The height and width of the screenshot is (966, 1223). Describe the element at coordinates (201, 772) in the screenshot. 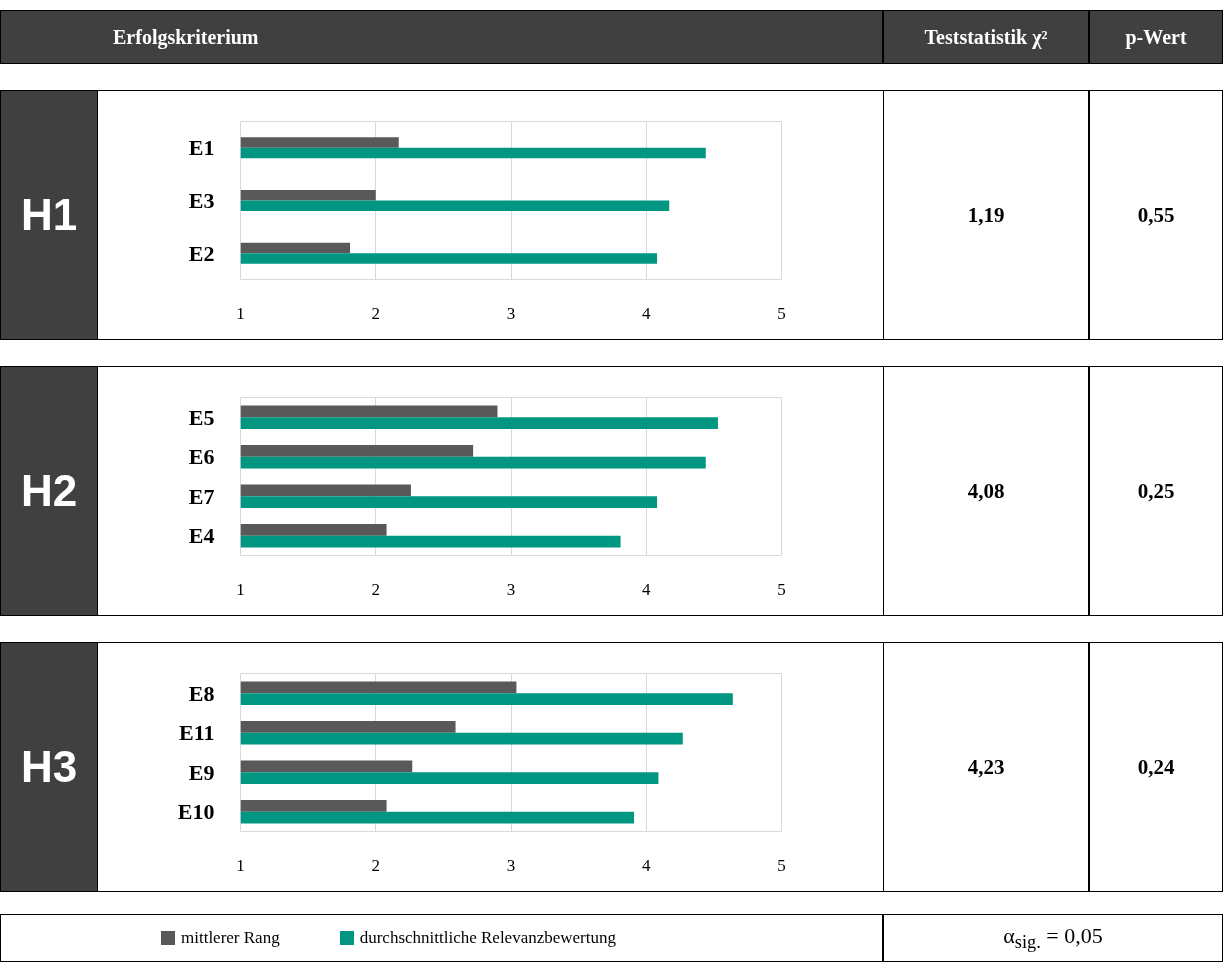

I see `y-tick-label: E9` at that location.